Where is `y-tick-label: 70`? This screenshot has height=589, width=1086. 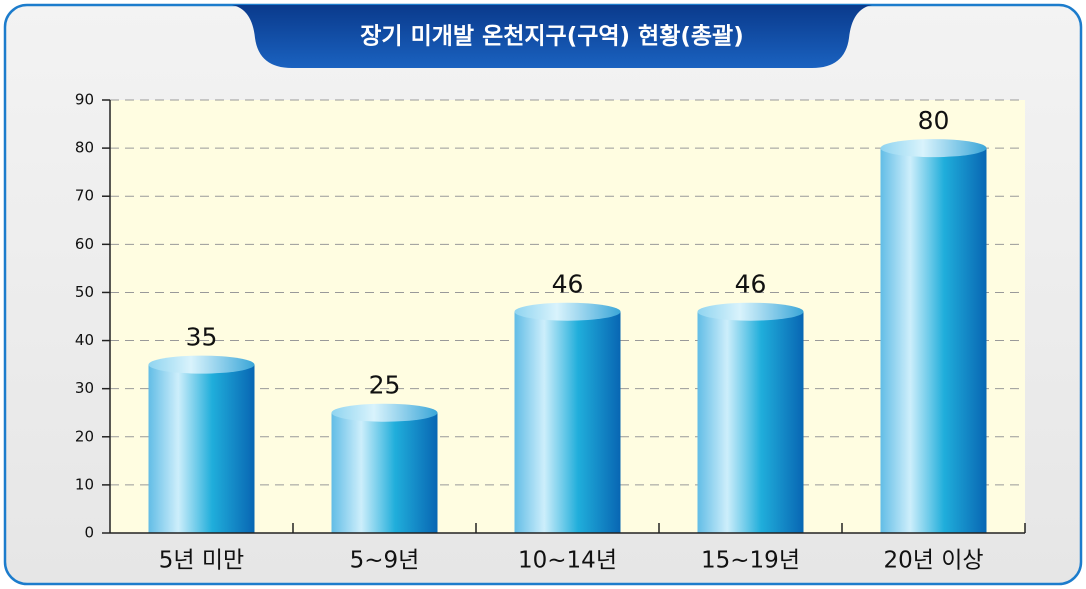 y-tick-label: 70 is located at coordinates (84, 196).